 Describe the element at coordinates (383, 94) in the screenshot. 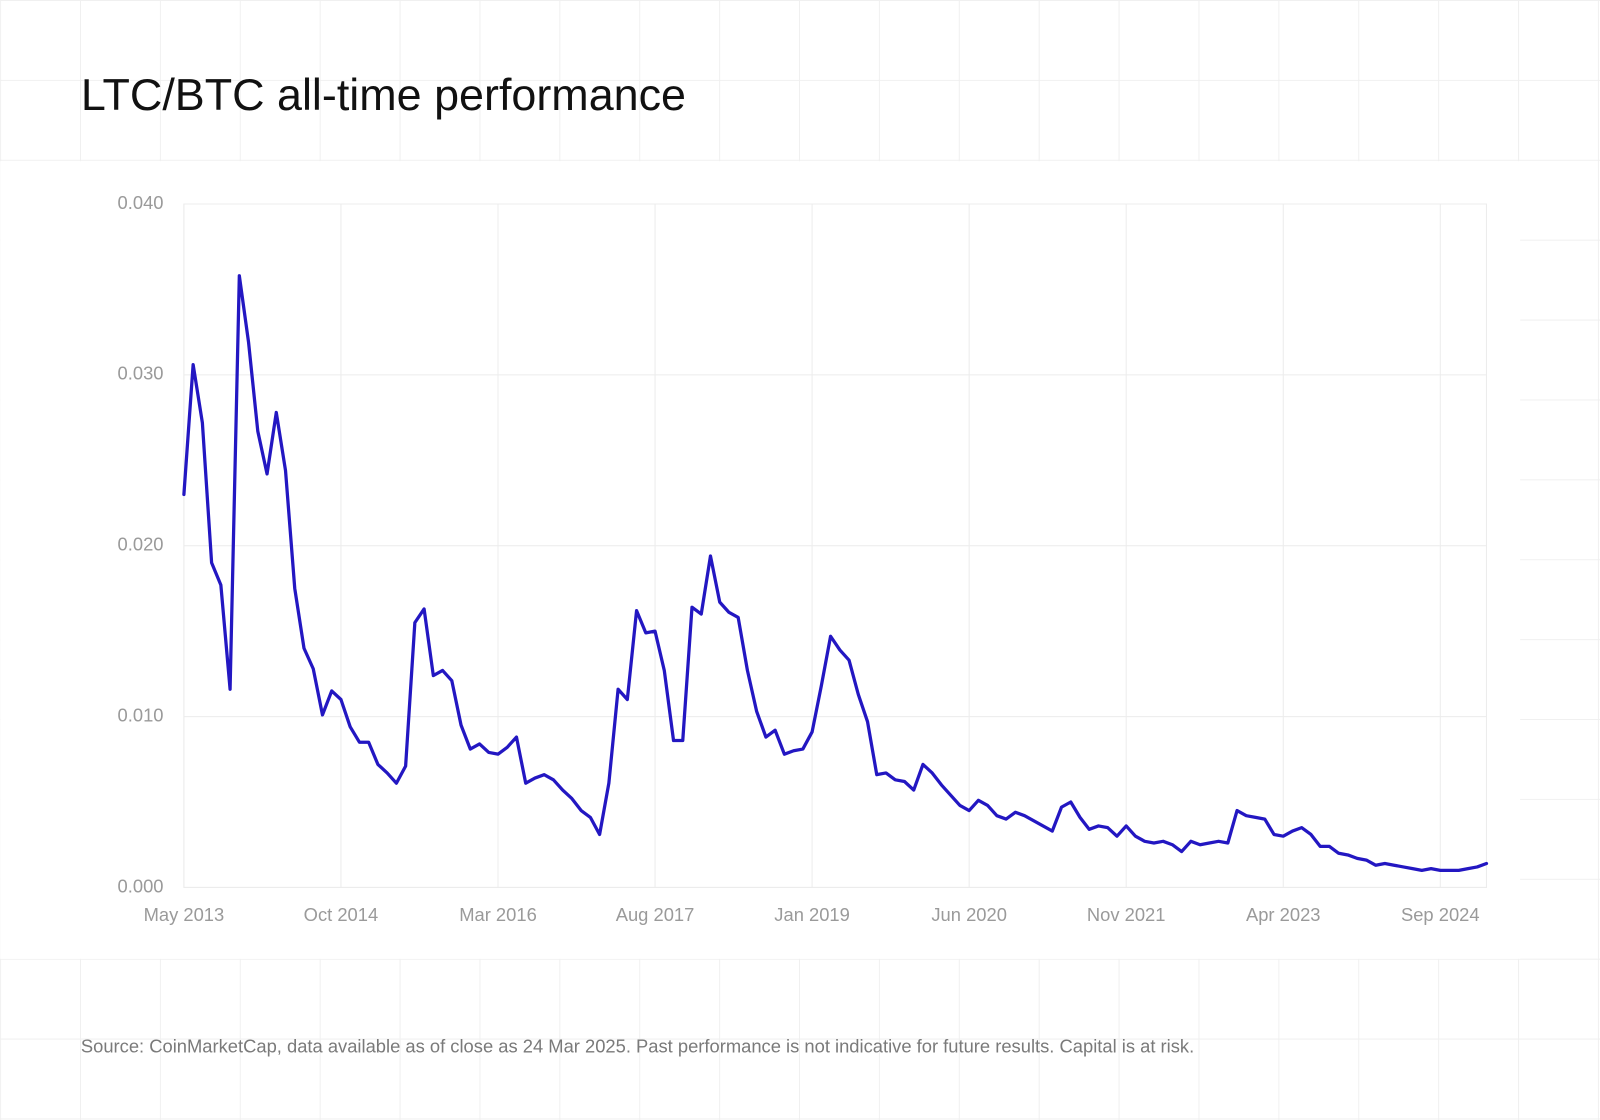

I see `chart-title: LTC/BTC all-time performance` at that location.